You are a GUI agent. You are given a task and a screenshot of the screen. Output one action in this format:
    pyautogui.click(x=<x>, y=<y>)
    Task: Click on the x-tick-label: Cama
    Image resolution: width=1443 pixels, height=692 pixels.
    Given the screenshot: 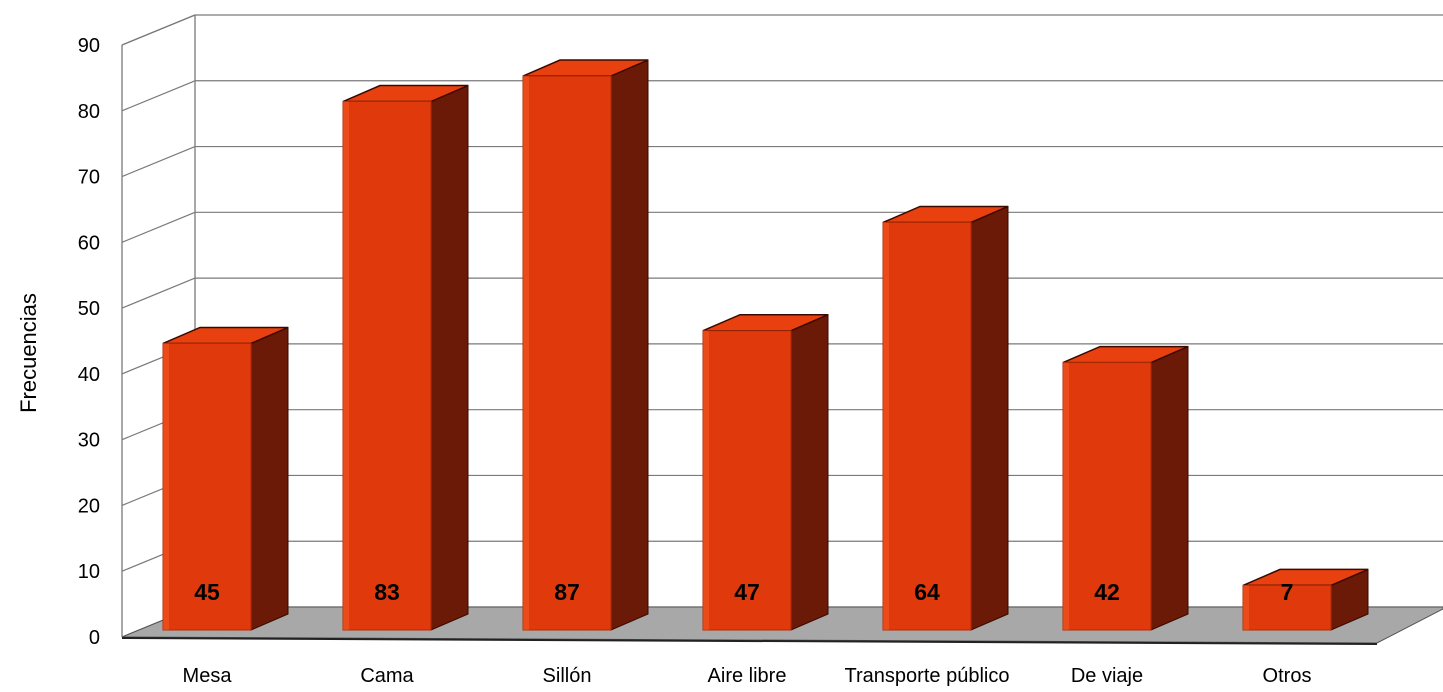 What is the action you would take?
    pyautogui.click(x=387, y=676)
    